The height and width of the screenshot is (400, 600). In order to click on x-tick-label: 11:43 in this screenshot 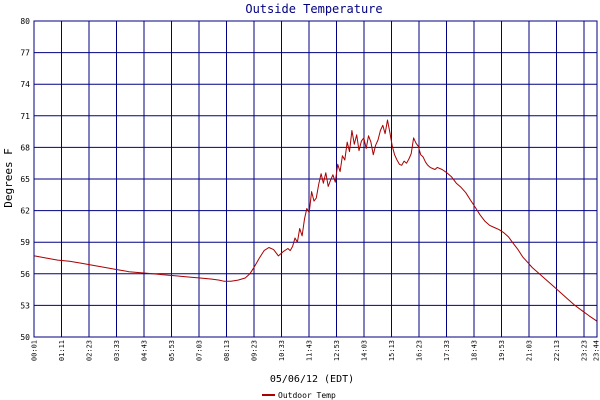, I will do `click(310, 350)`.